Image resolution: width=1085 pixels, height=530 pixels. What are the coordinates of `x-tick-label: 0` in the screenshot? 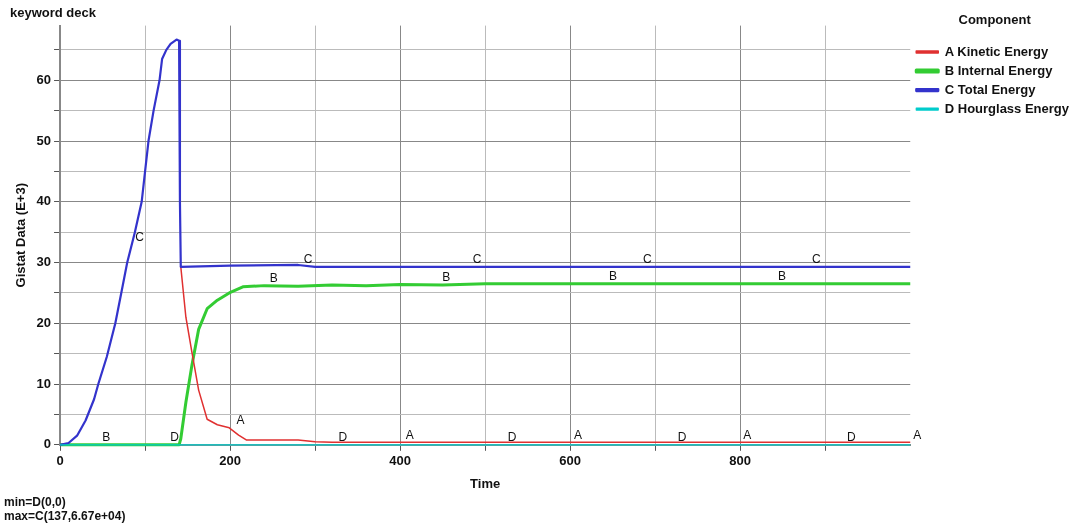 It's located at (60, 461).